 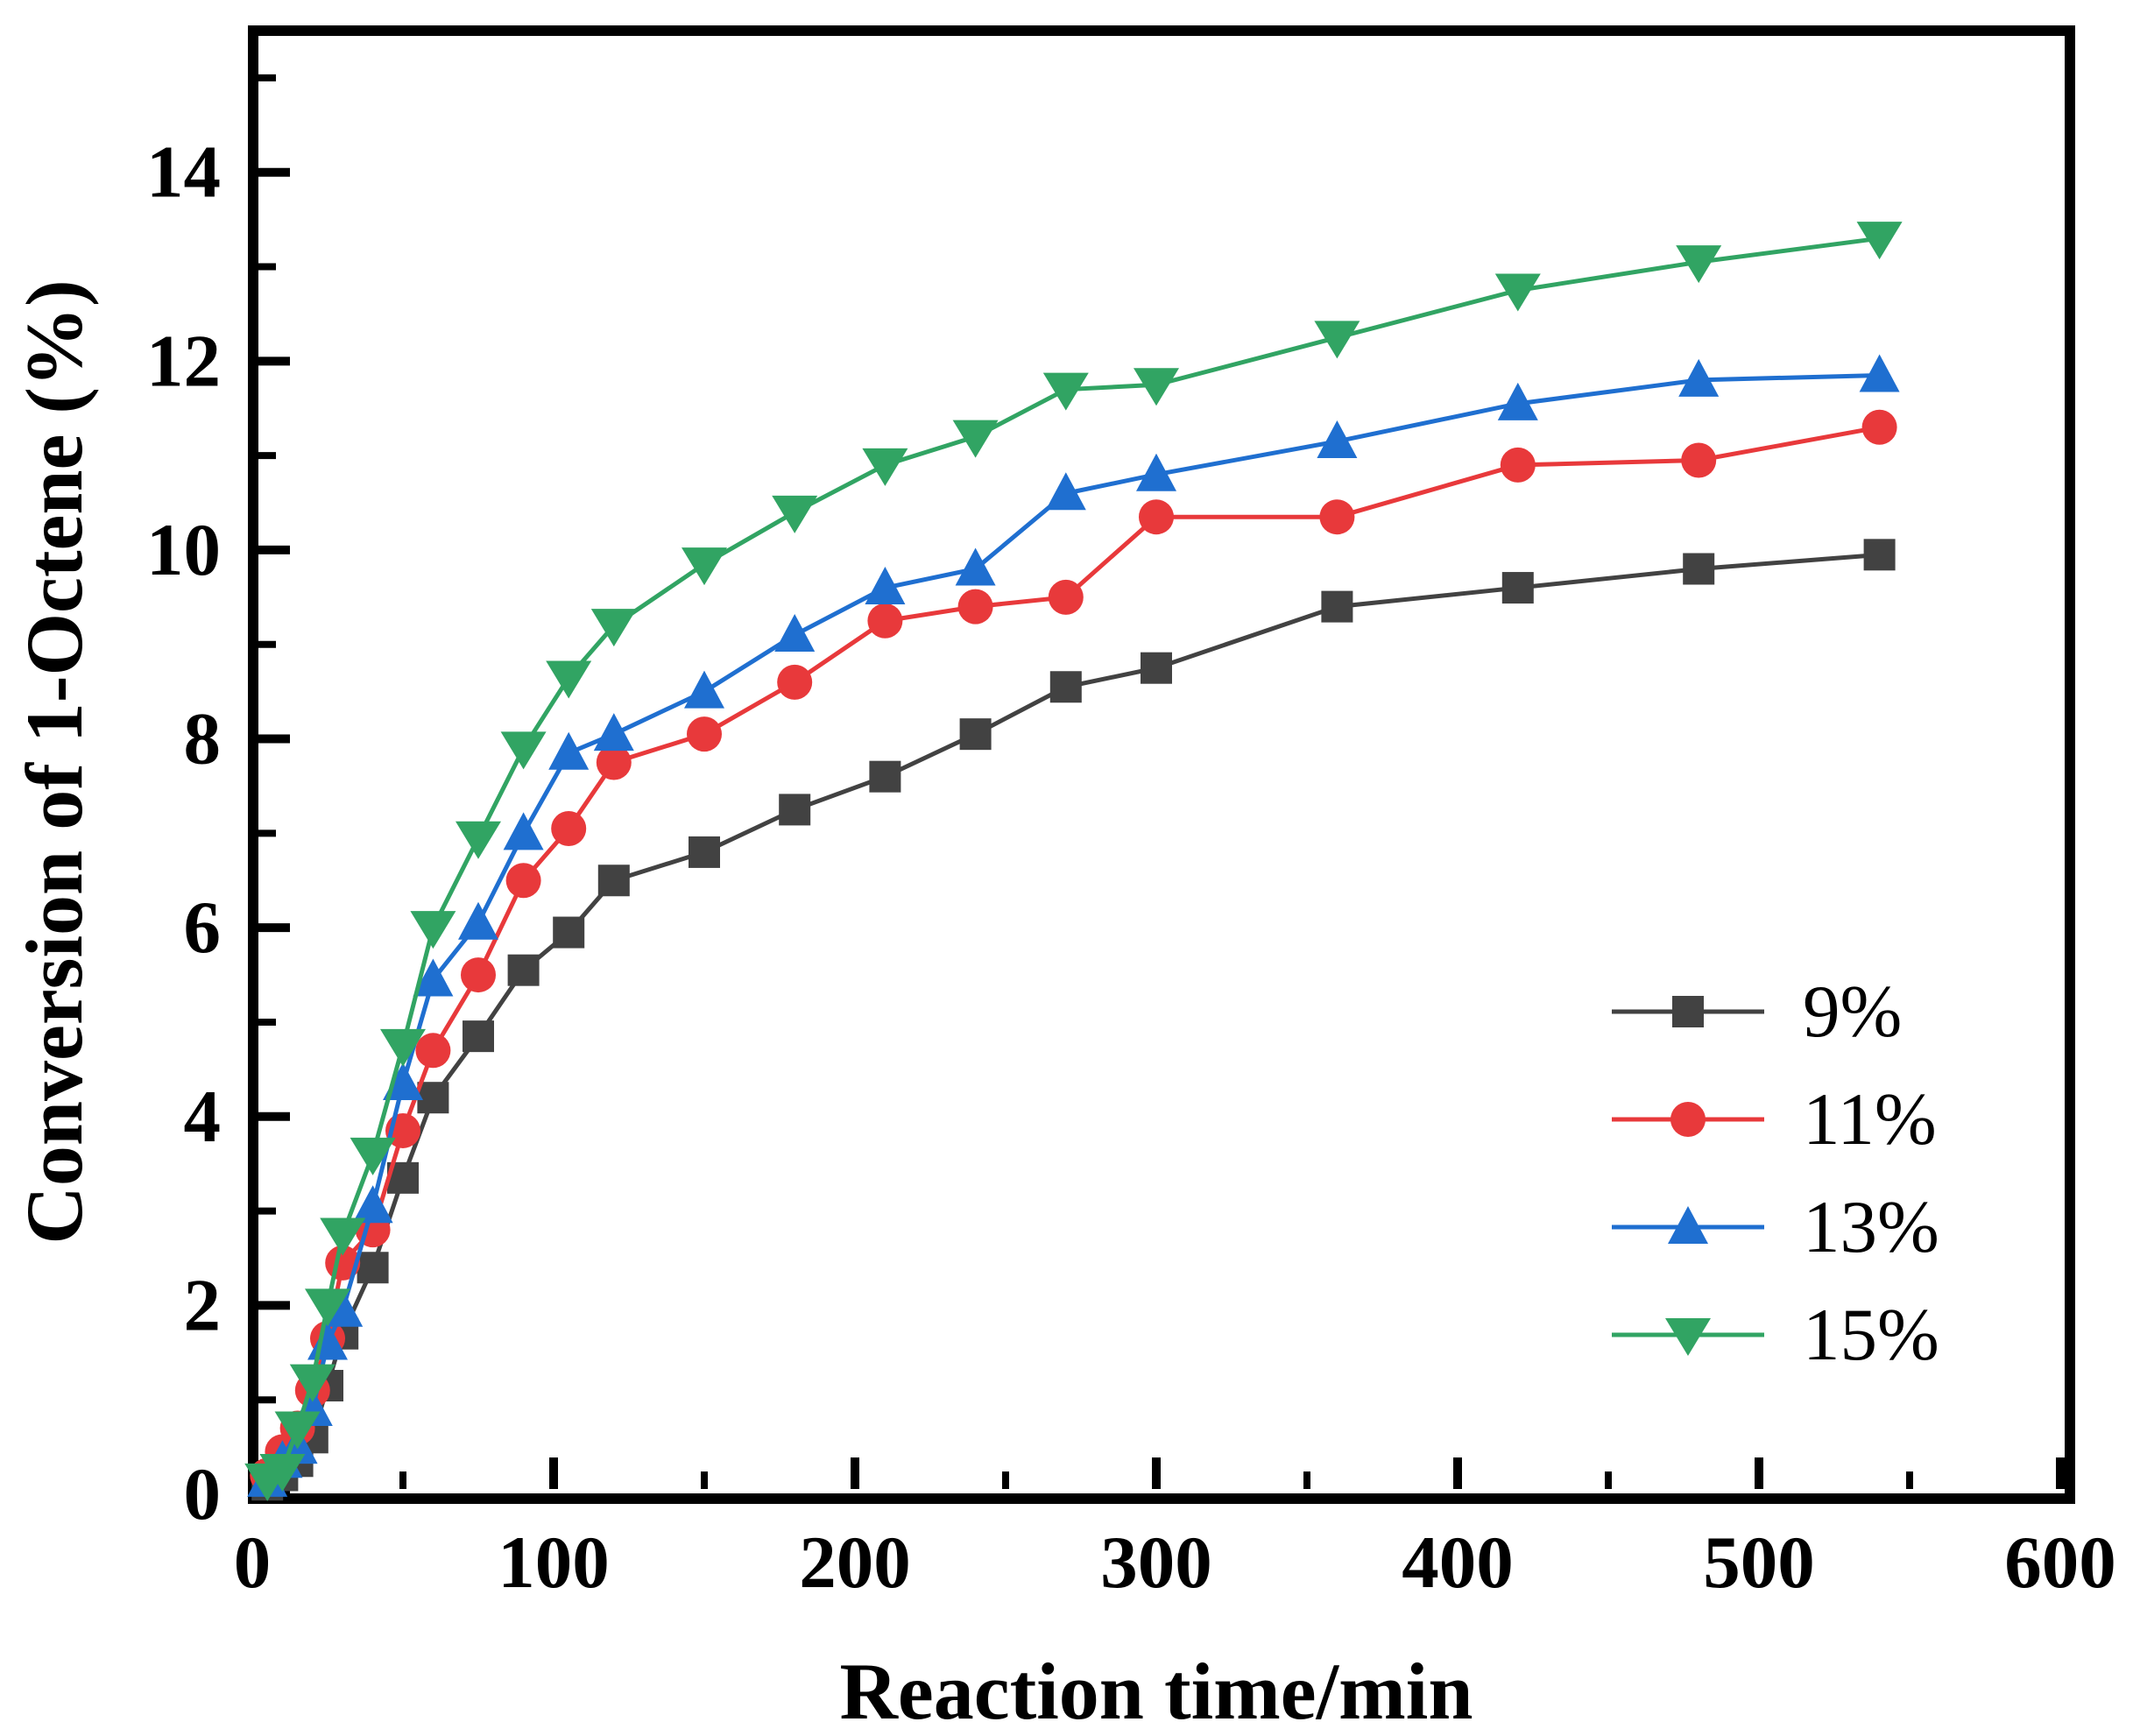 What do you see at coordinates (203, 1494) in the screenshot?
I see `y-tick-label: 0` at bounding box center [203, 1494].